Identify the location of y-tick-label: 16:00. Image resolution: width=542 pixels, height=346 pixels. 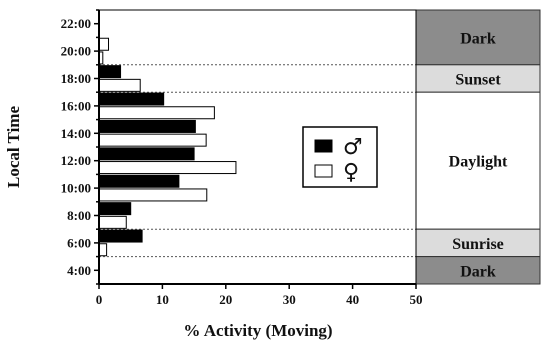
(76, 105).